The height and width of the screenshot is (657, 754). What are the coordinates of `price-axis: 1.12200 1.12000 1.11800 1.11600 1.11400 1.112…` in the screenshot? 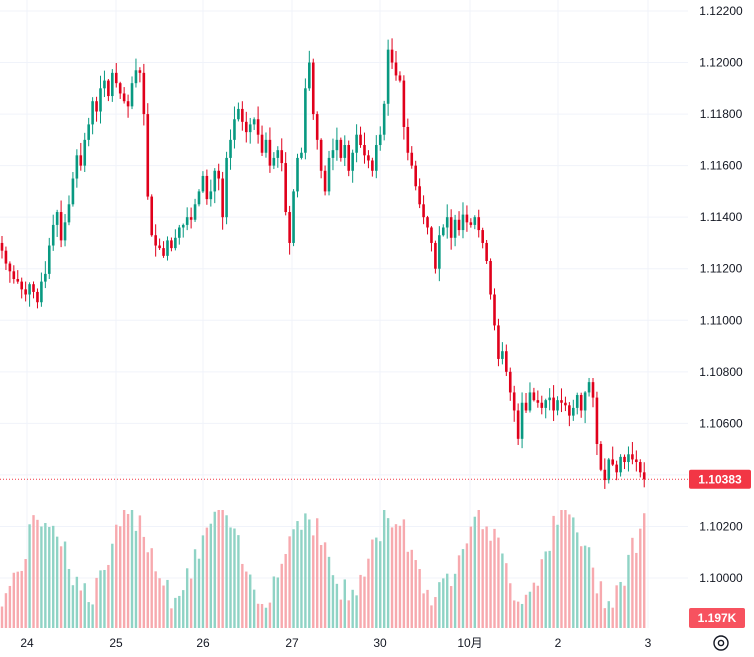 It's located at (721, 294).